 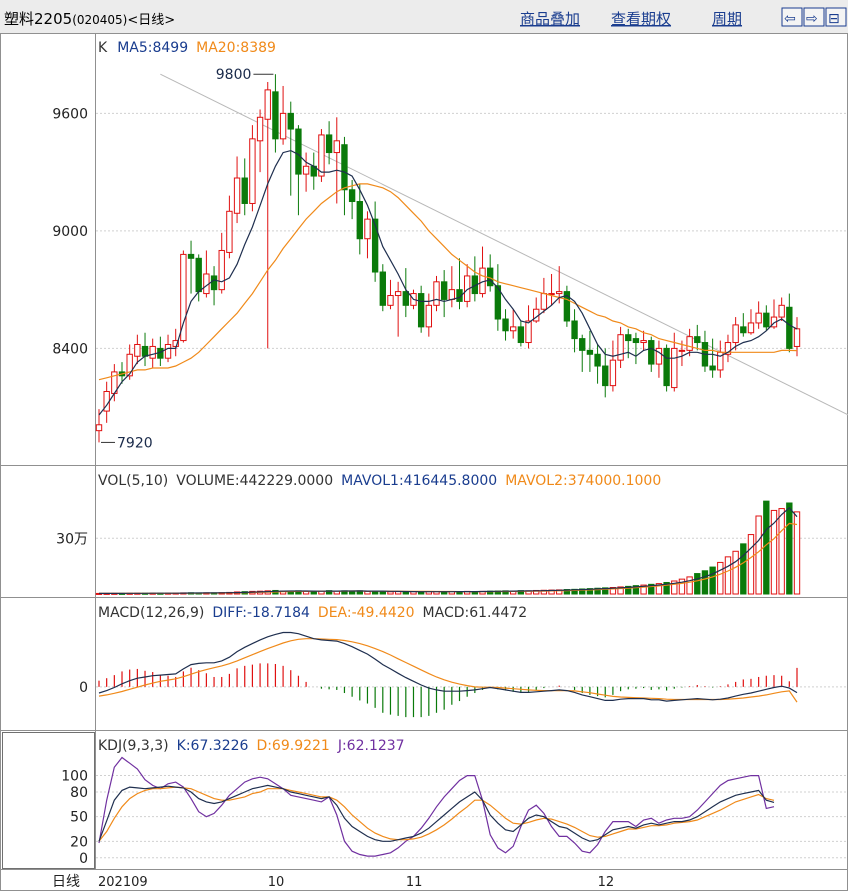 I want to click on kdj-k-line, so click(x=436, y=813).